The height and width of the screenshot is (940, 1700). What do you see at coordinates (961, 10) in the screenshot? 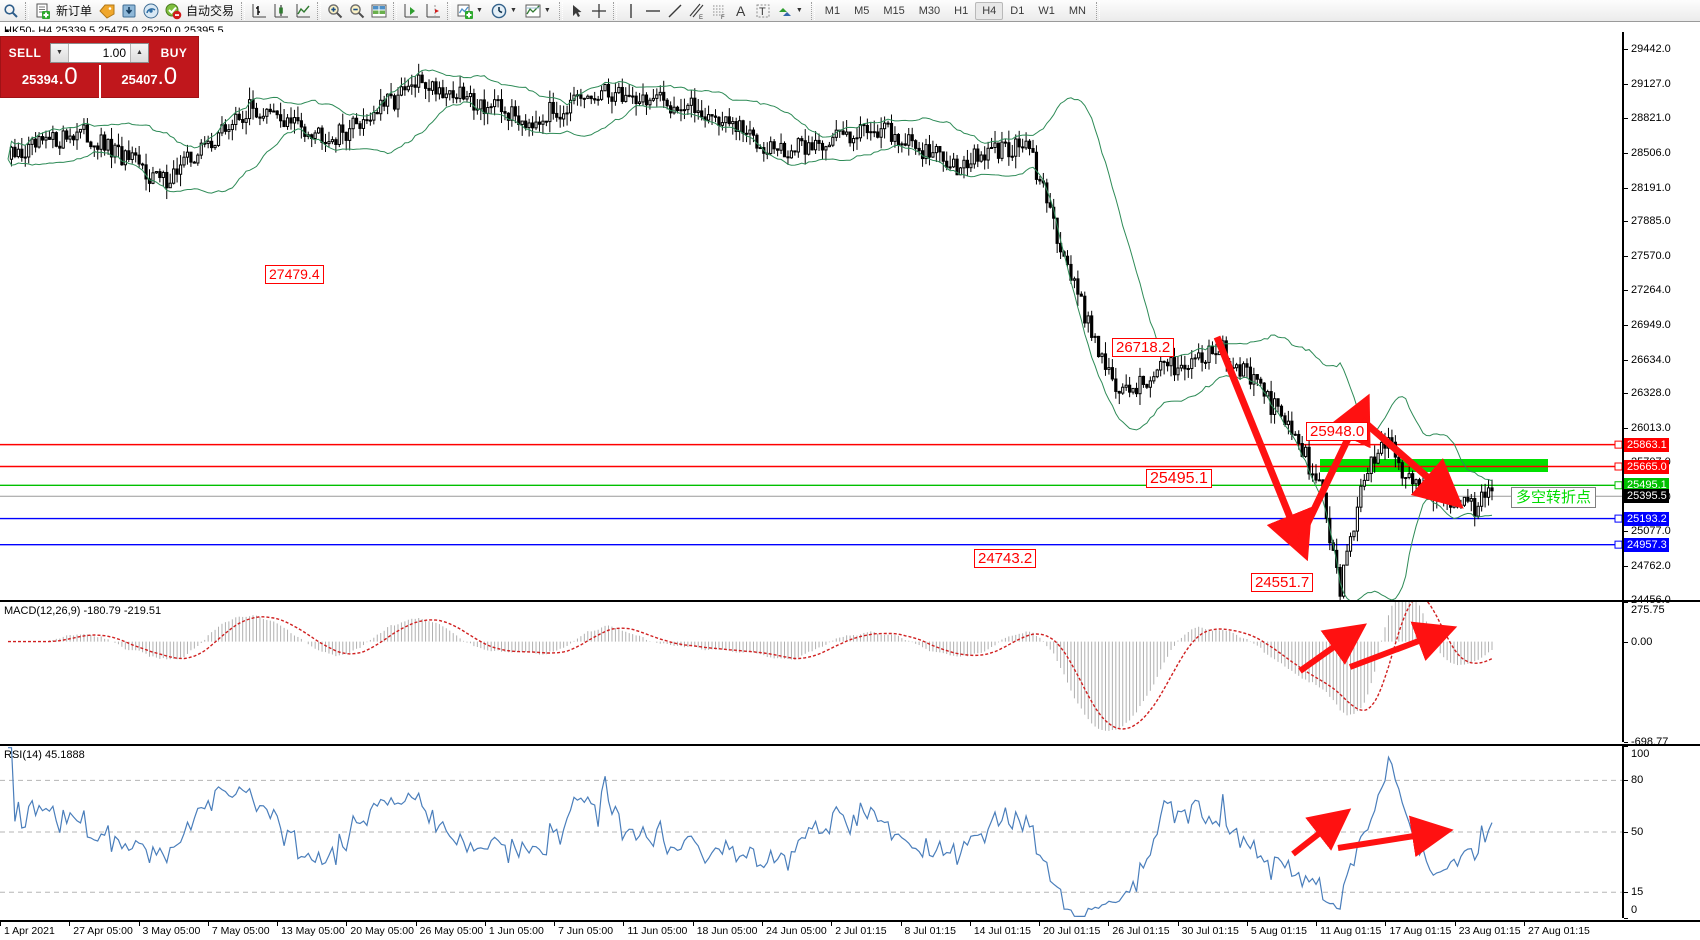
I see `timeframe-h1: H1` at bounding box center [961, 10].